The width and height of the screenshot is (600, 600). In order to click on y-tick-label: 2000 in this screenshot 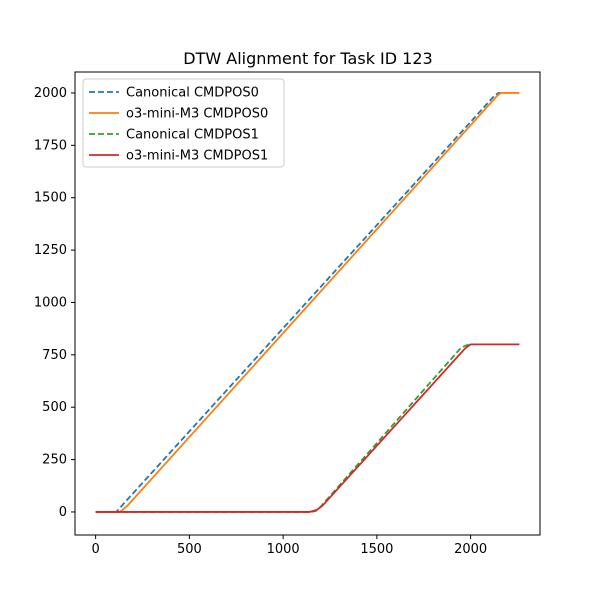, I will do `click(50, 93)`.